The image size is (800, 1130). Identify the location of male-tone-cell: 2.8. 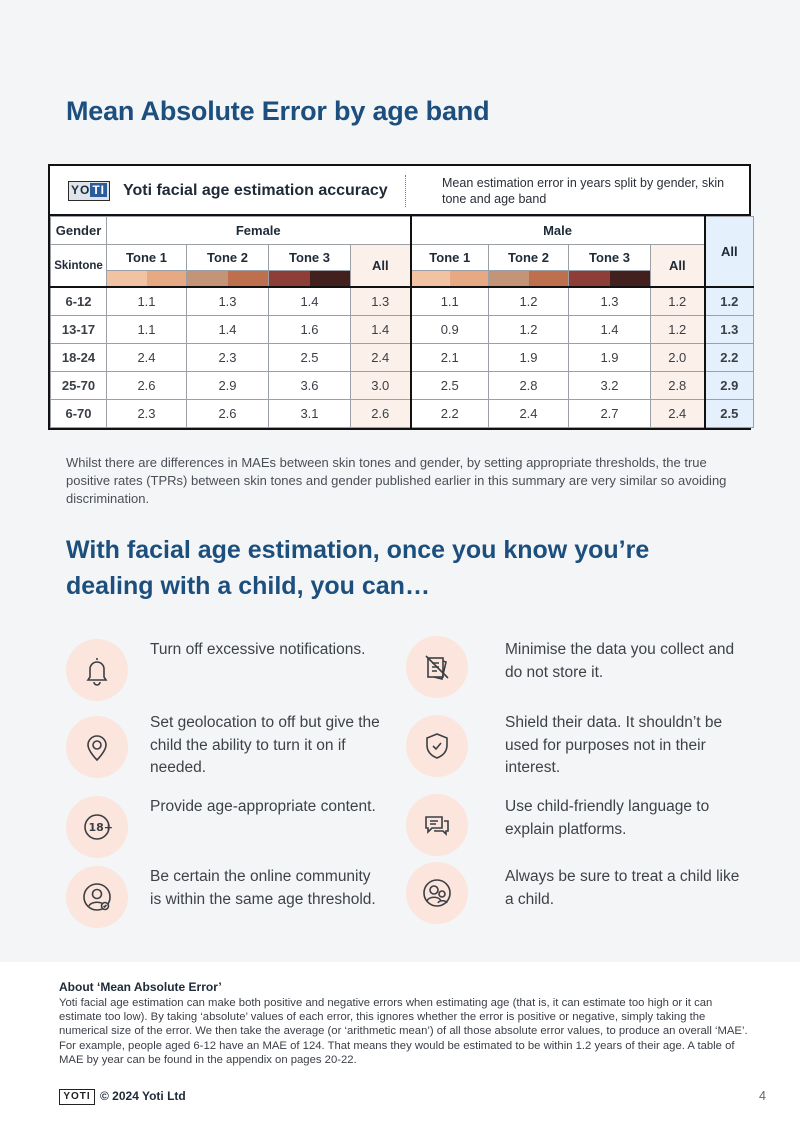
(528, 385).